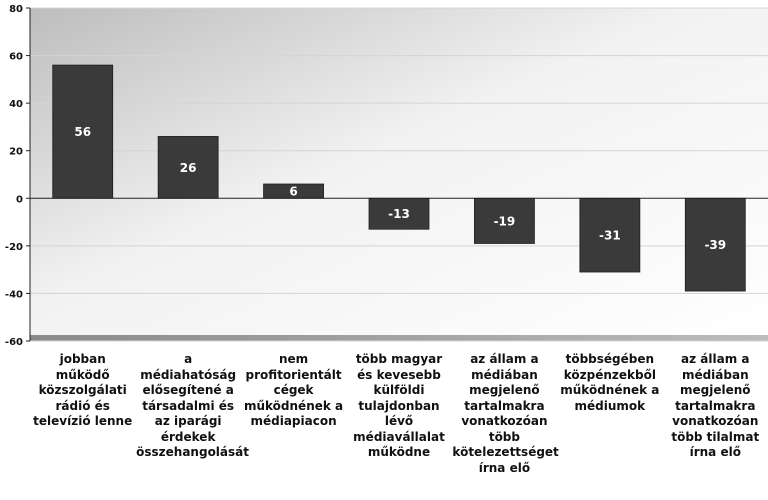 The height and width of the screenshot is (500, 768). Describe the element at coordinates (14, 342) in the screenshot. I see `y-tick-label: -60` at that location.